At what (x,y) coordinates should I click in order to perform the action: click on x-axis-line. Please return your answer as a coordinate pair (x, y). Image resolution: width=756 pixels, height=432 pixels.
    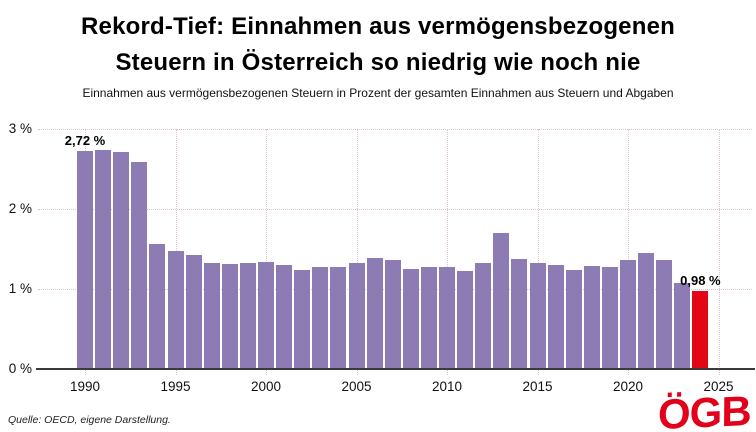
    Looking at the image, I should click on (395, 369).